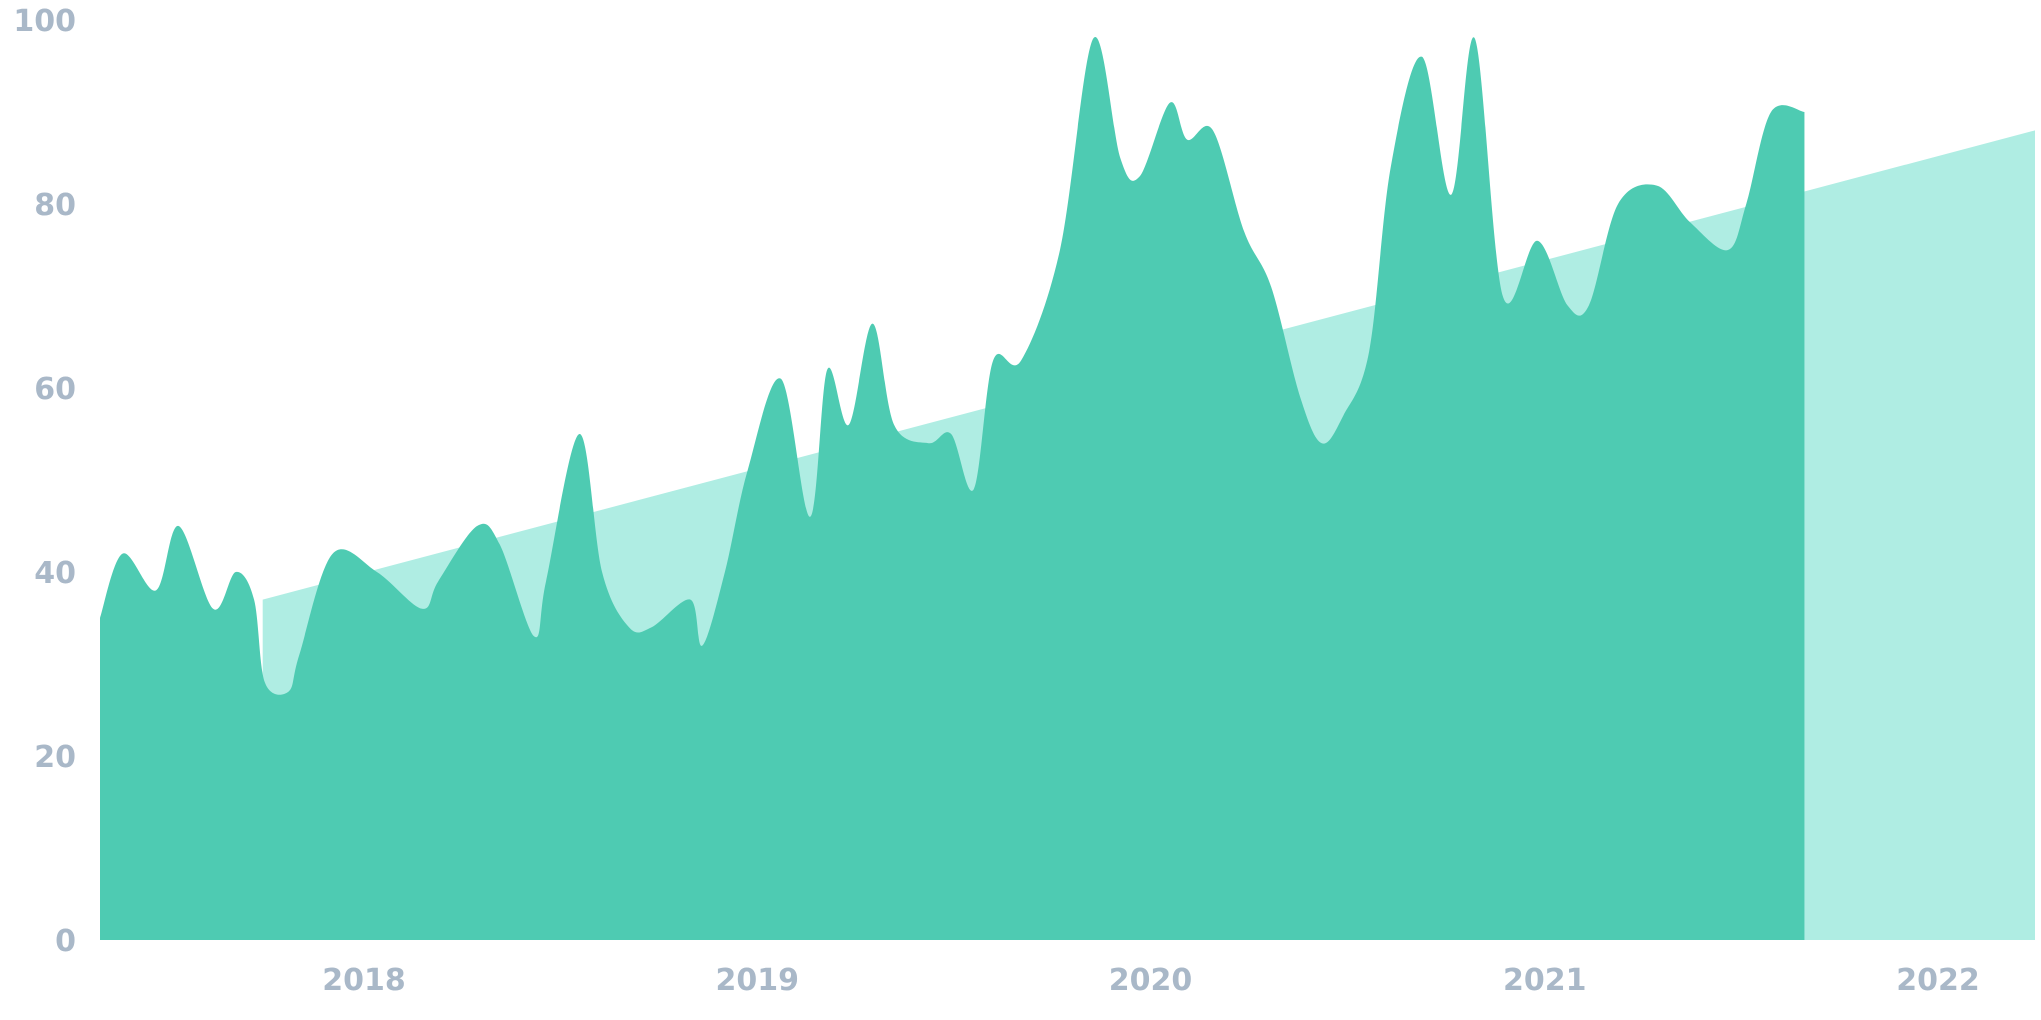 The height and width of the screenshot is (1020, 2041). Describe the element at coordinates (757, 980) in the screenshot. I see `x-tick-label: 2019` at that location.